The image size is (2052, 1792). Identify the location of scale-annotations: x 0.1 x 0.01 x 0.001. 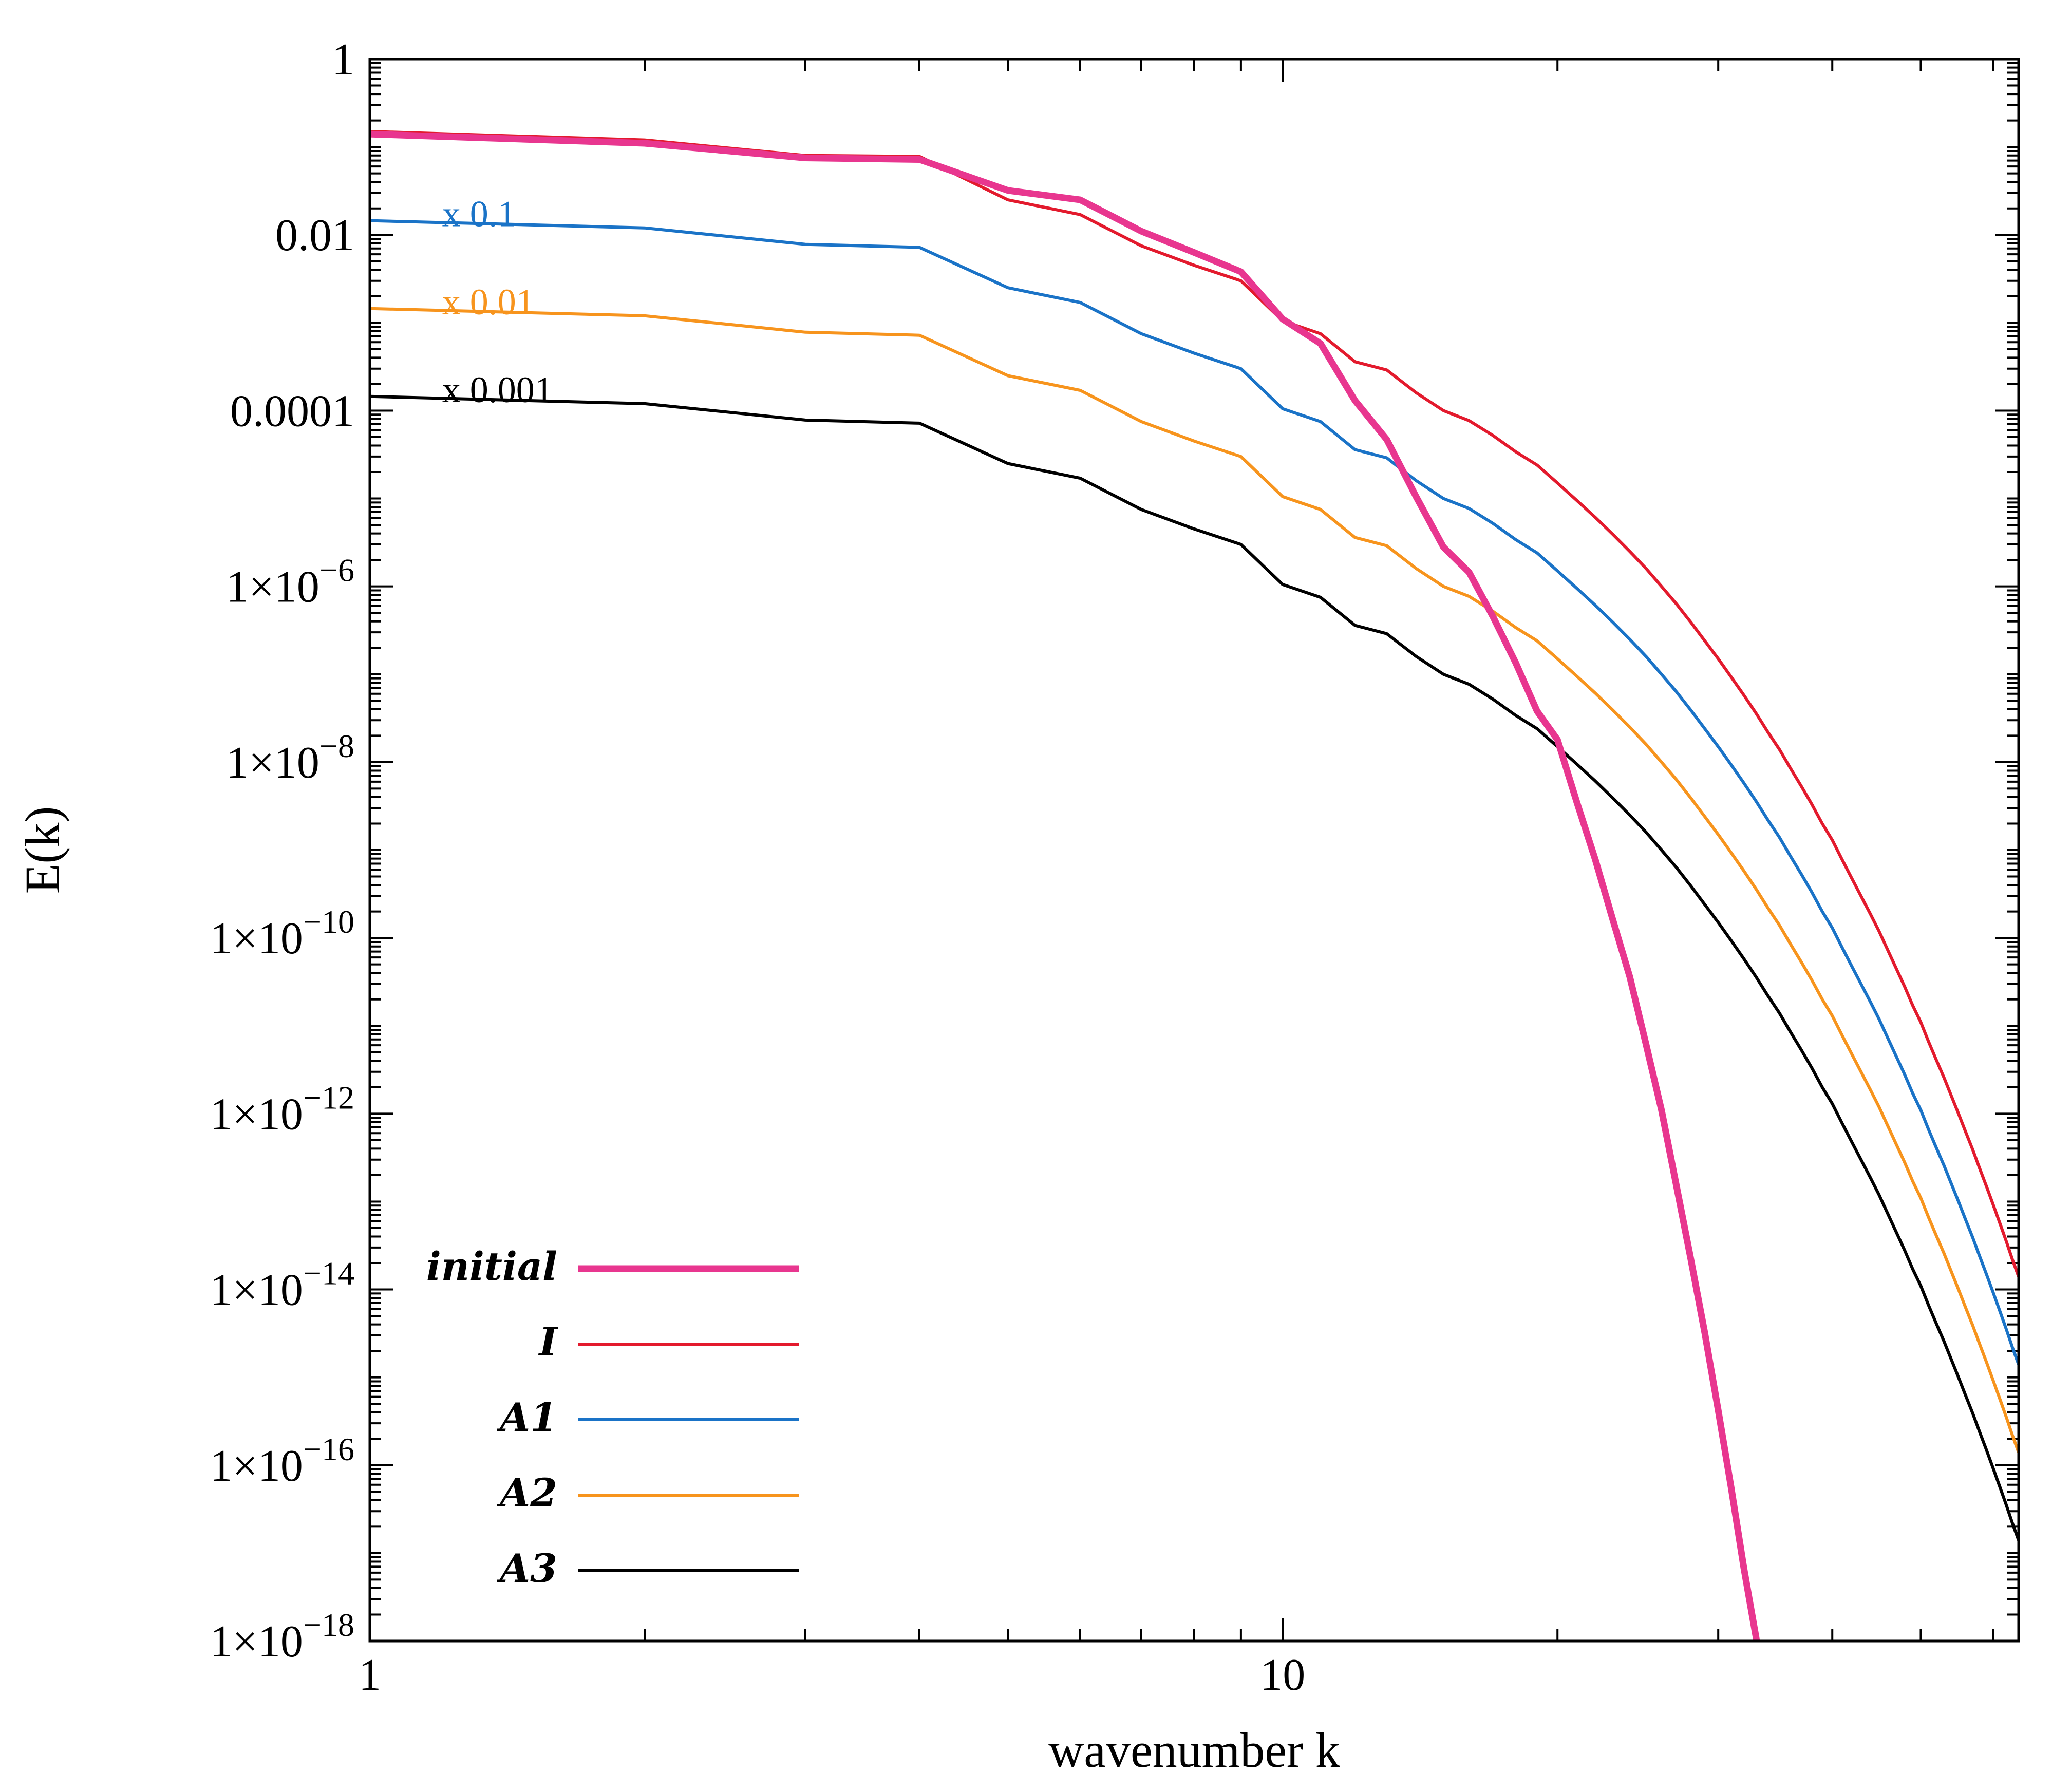
(498, 302).